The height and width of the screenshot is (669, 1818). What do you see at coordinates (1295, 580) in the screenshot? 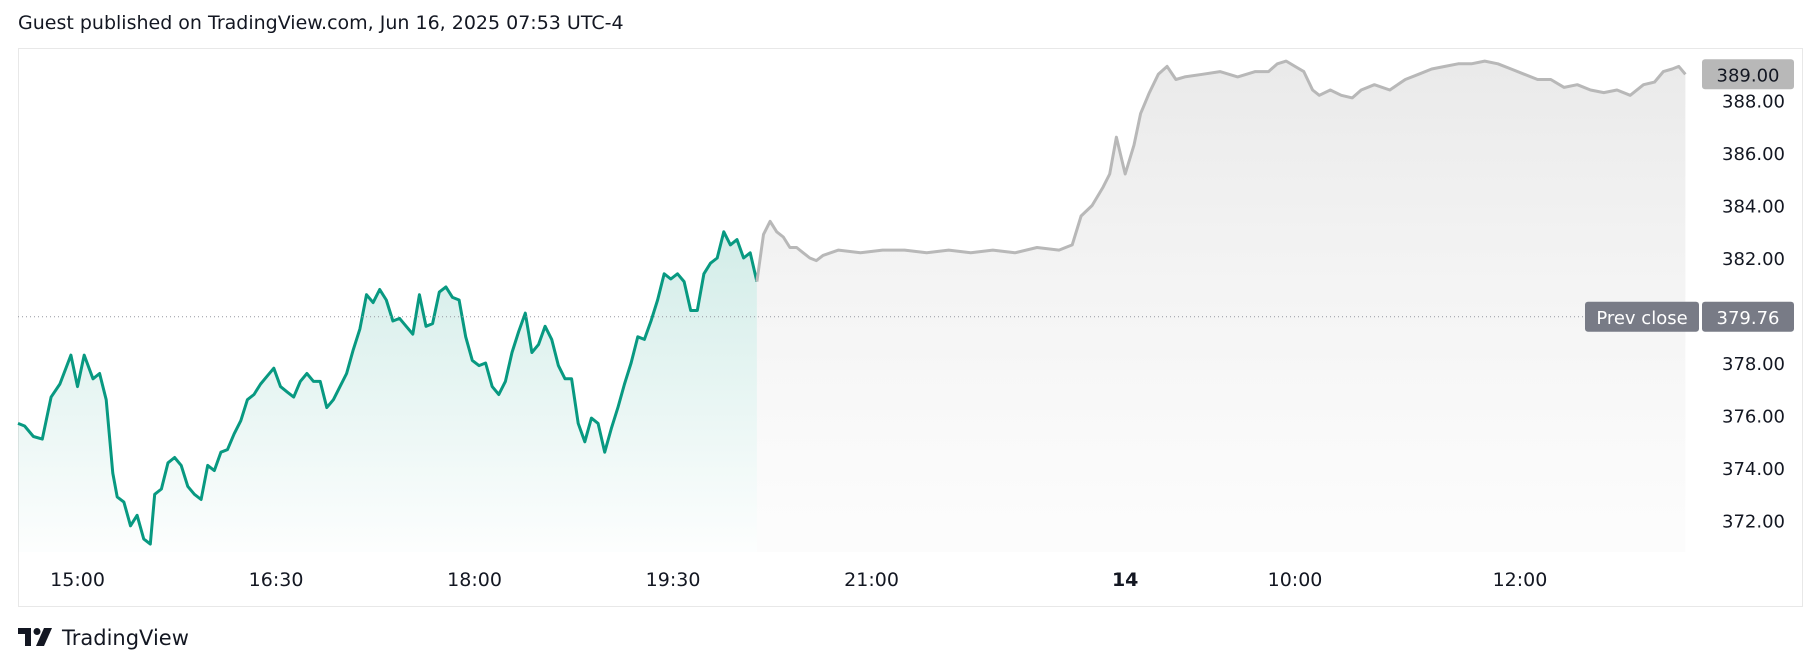
I see `x-tick-label: 10:00` at bounding box center [1295, 580].